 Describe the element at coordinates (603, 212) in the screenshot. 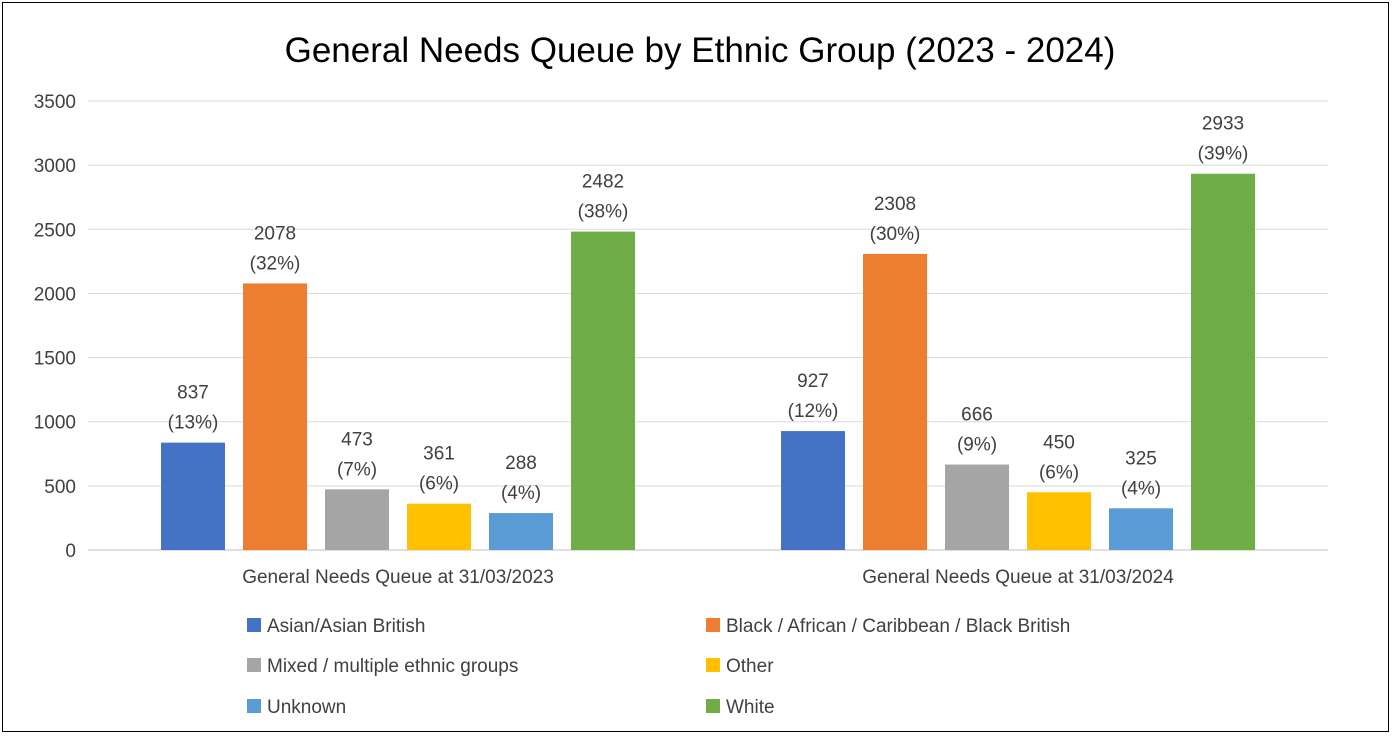

I see `data-label-percent: (38%)` at that location.